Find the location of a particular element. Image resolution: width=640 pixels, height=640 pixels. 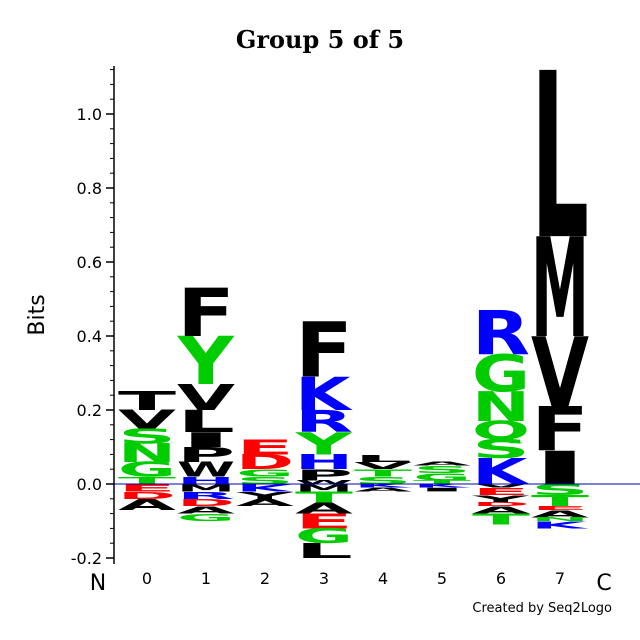

x-axis-labels: 0 1 2 3 4 5 6 7 is located at coordinates (353, 578).